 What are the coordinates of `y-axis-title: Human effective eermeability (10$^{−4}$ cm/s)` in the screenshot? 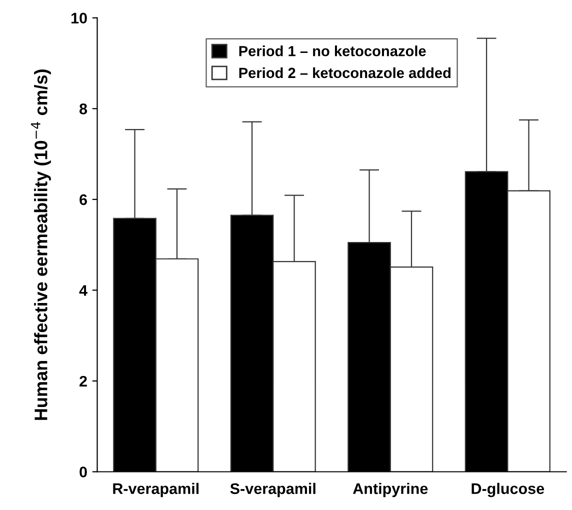 It's located at (41, 245).